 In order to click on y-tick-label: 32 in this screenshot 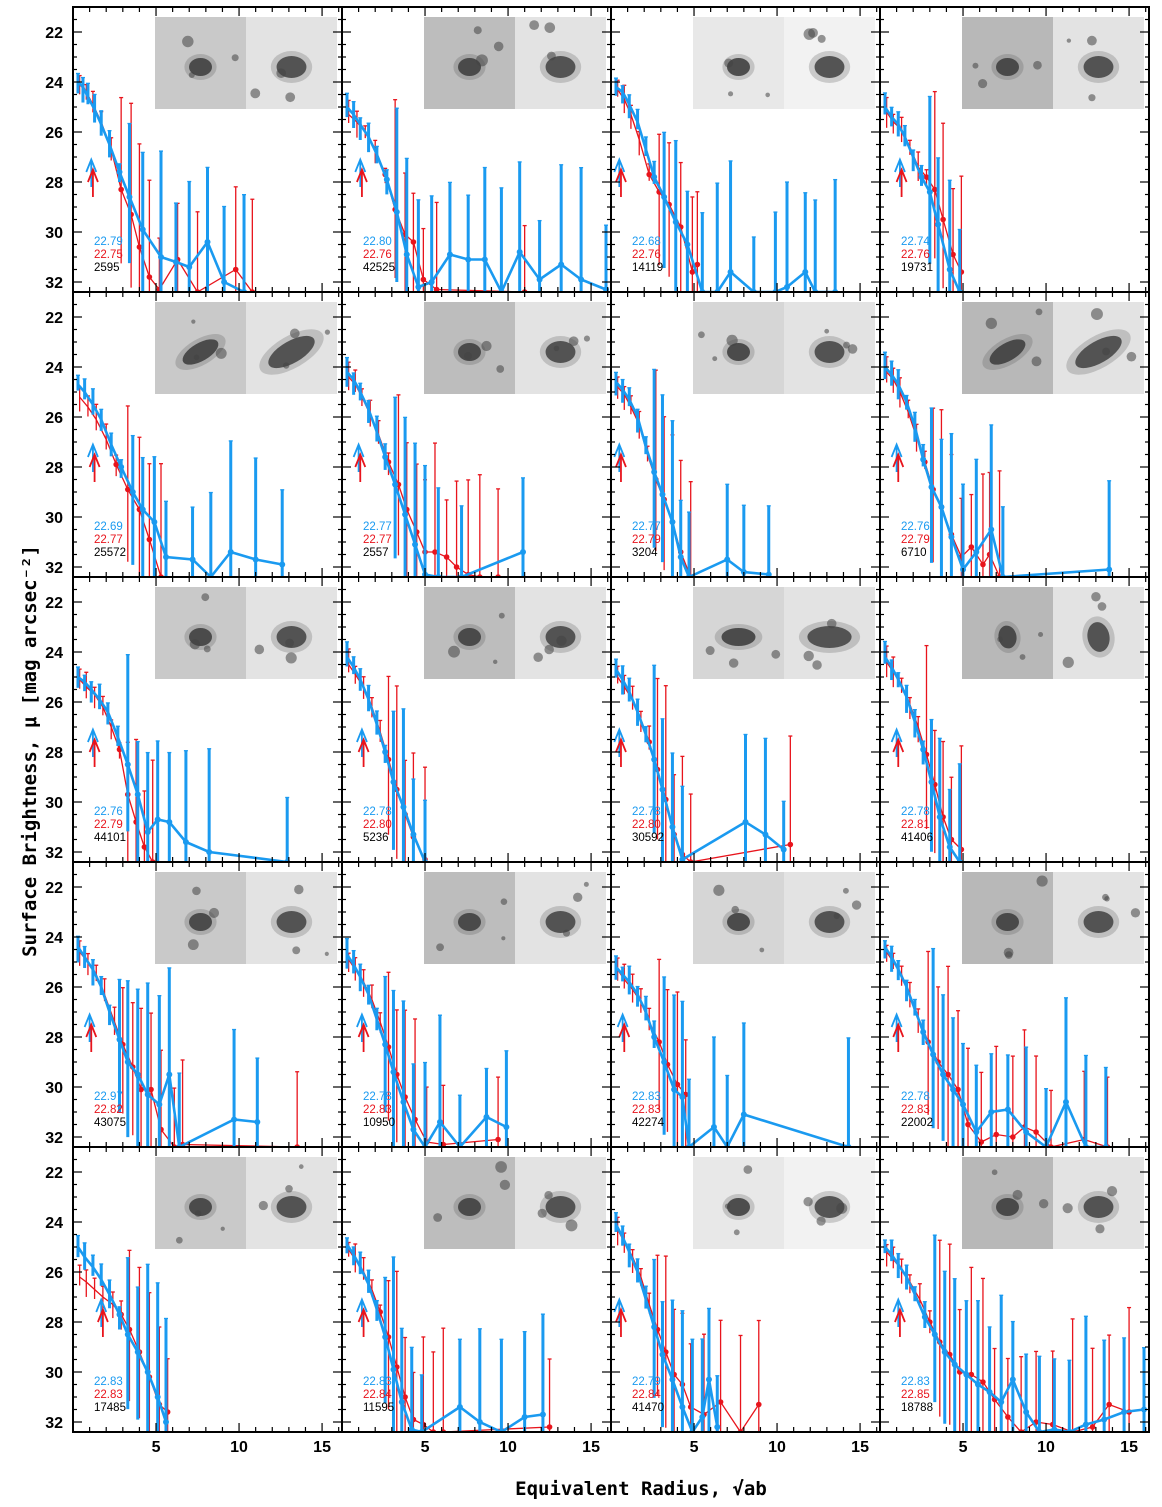, I will do `click(54, 853)`.